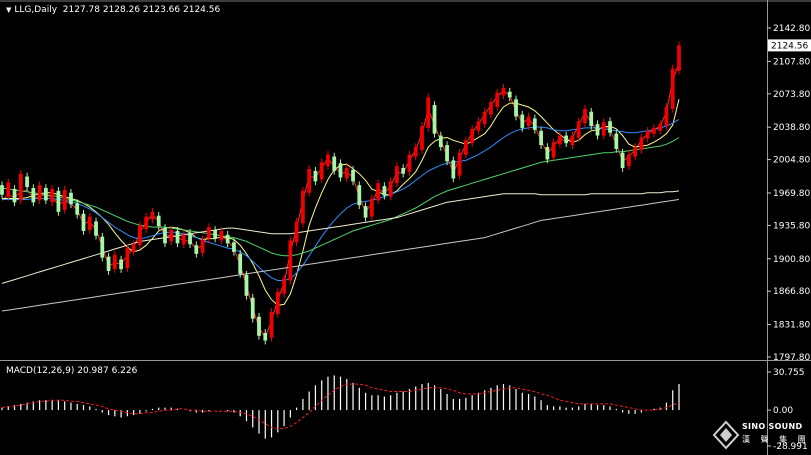 Image resolution: width=811 pixels, height=455 pixels. What do you see at coordinates (726, 435) in the screenshot?
I see `sino-sound-logo-icon` at bounding box center [726, 435].